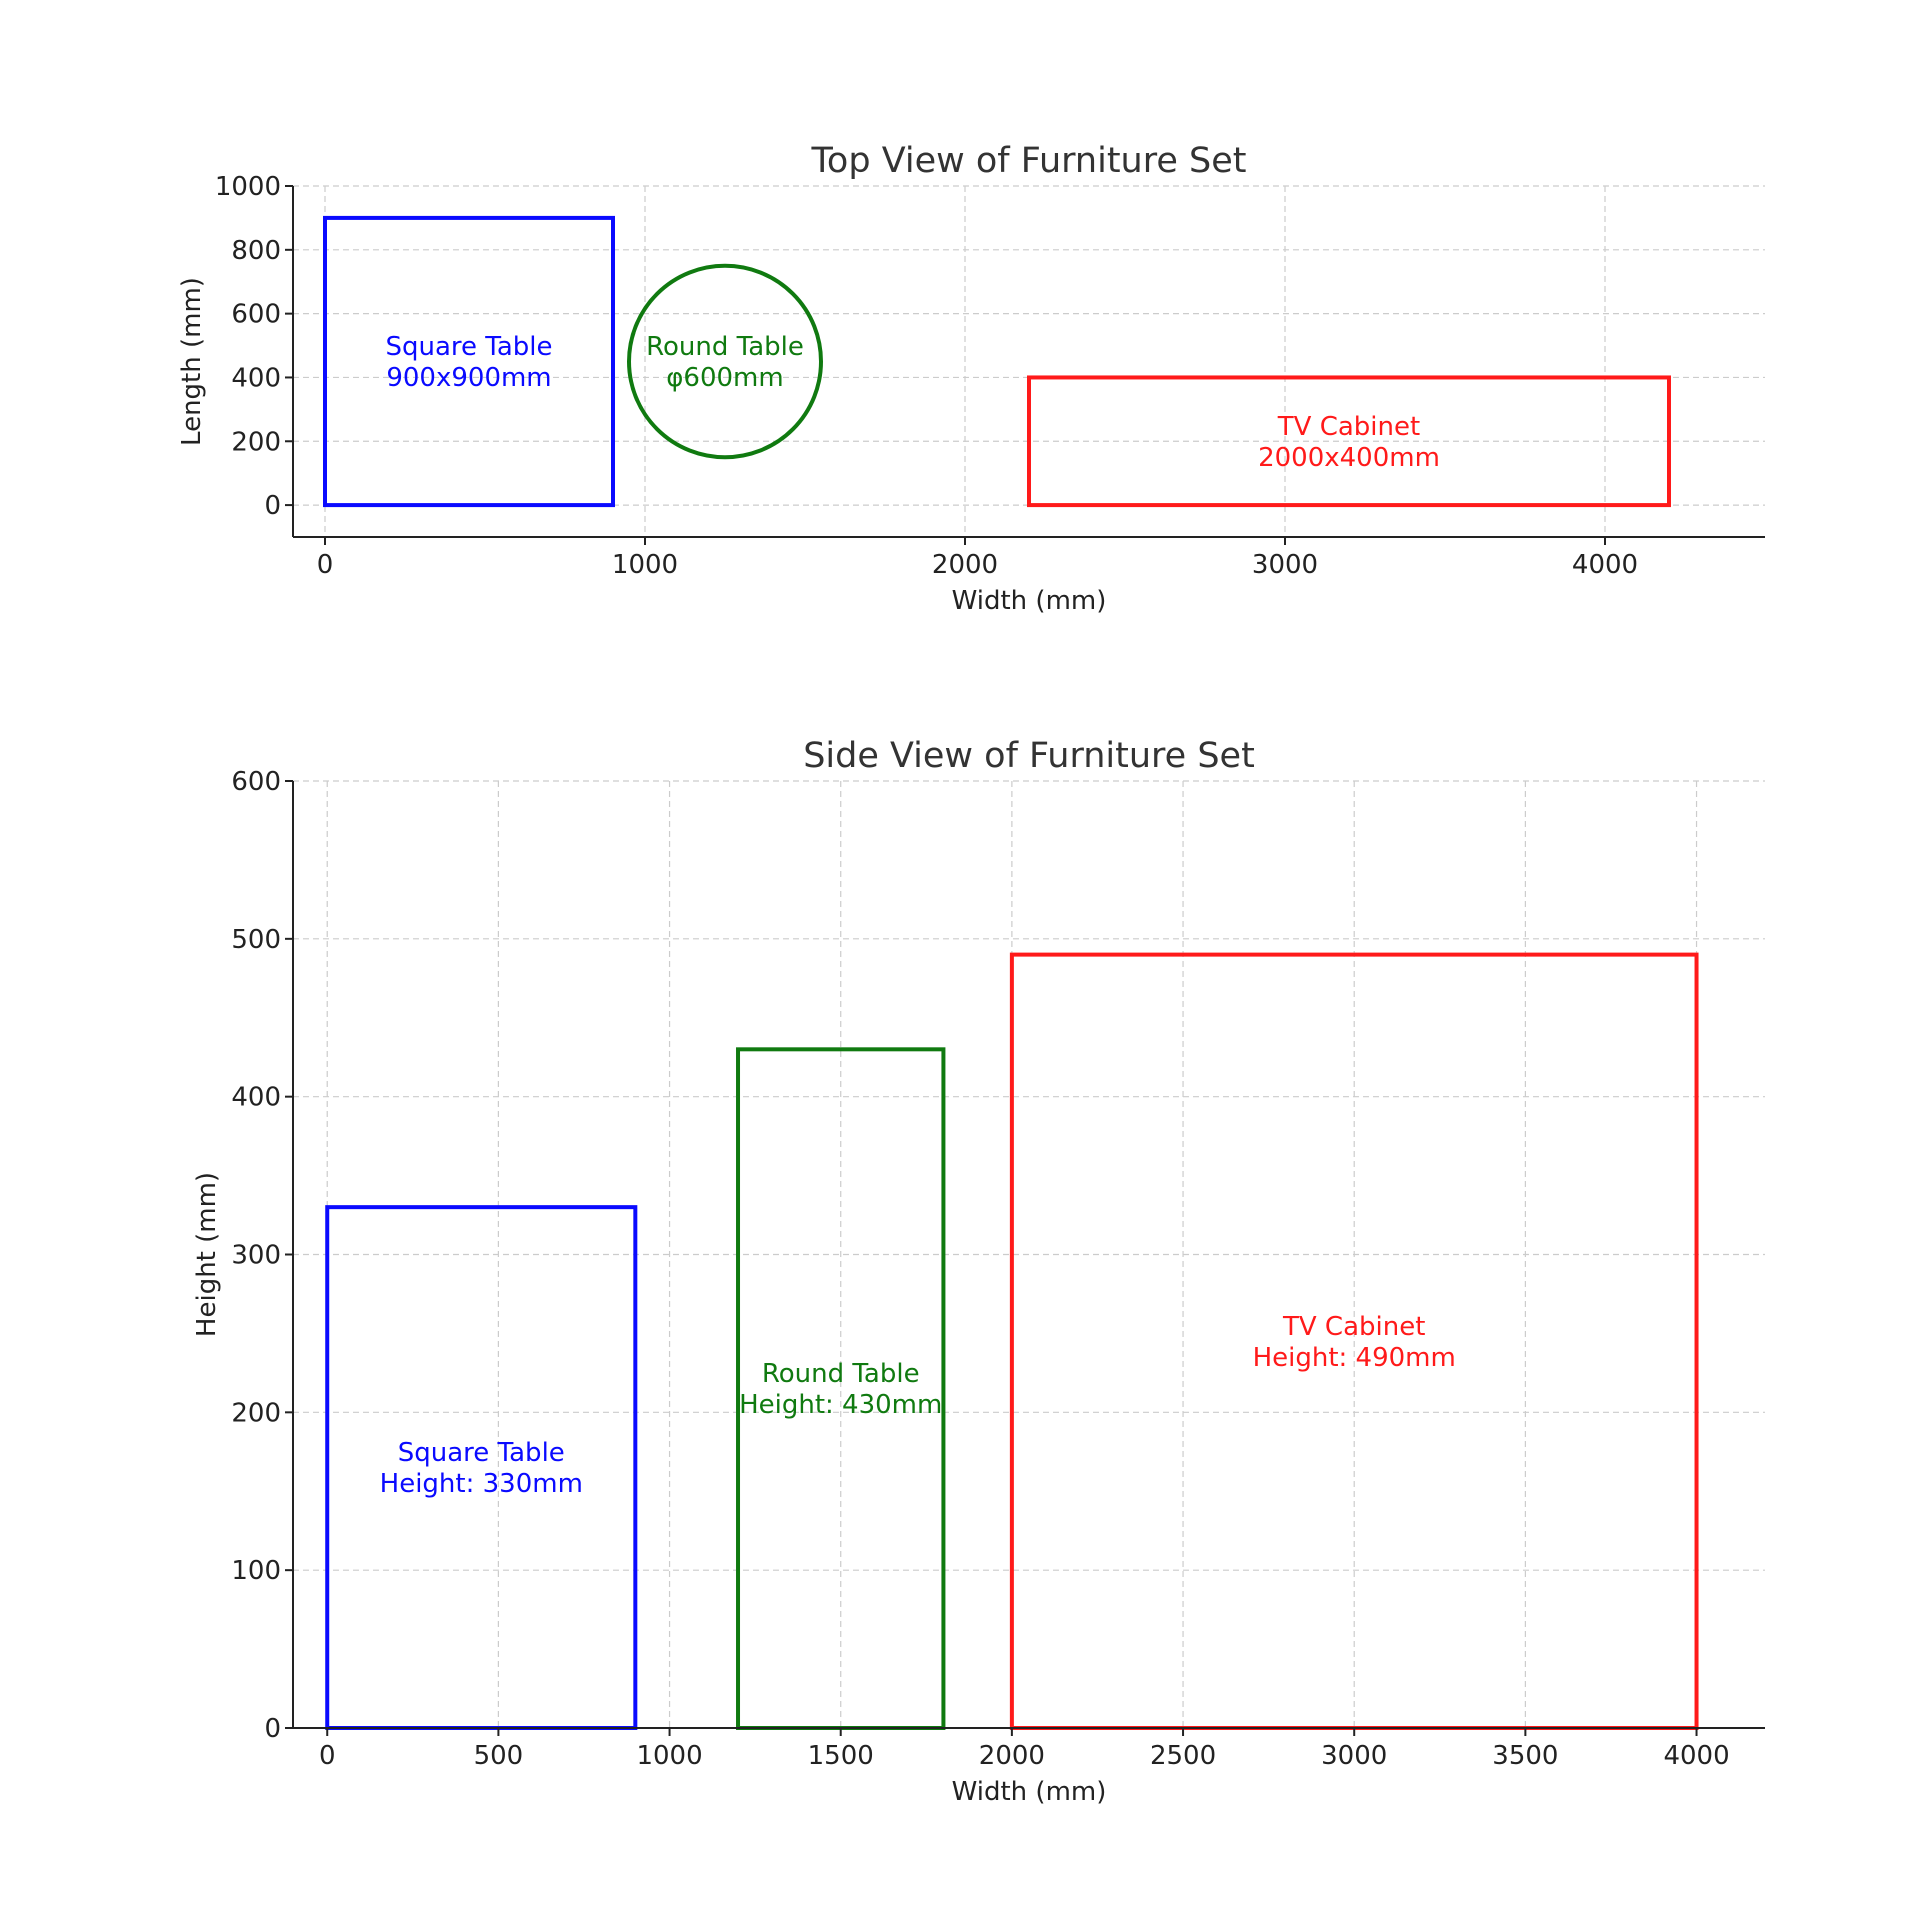 The height and width of the screenshot is (1925, 1920). Describe the element at coordinates (1349, 458) in the screenshot. I see `shape-tv-cabinet-label: 2000x400mm` at that location.